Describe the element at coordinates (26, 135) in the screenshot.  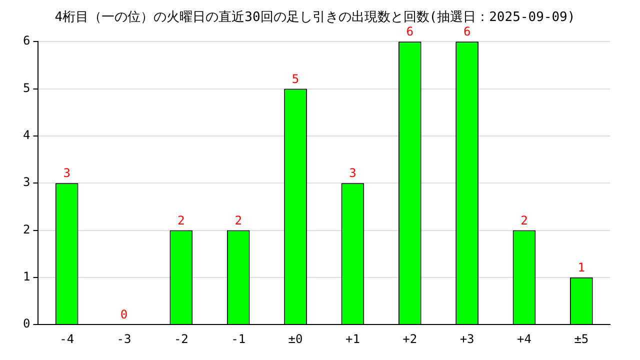
I see `y-tick-label: 4` at that location.